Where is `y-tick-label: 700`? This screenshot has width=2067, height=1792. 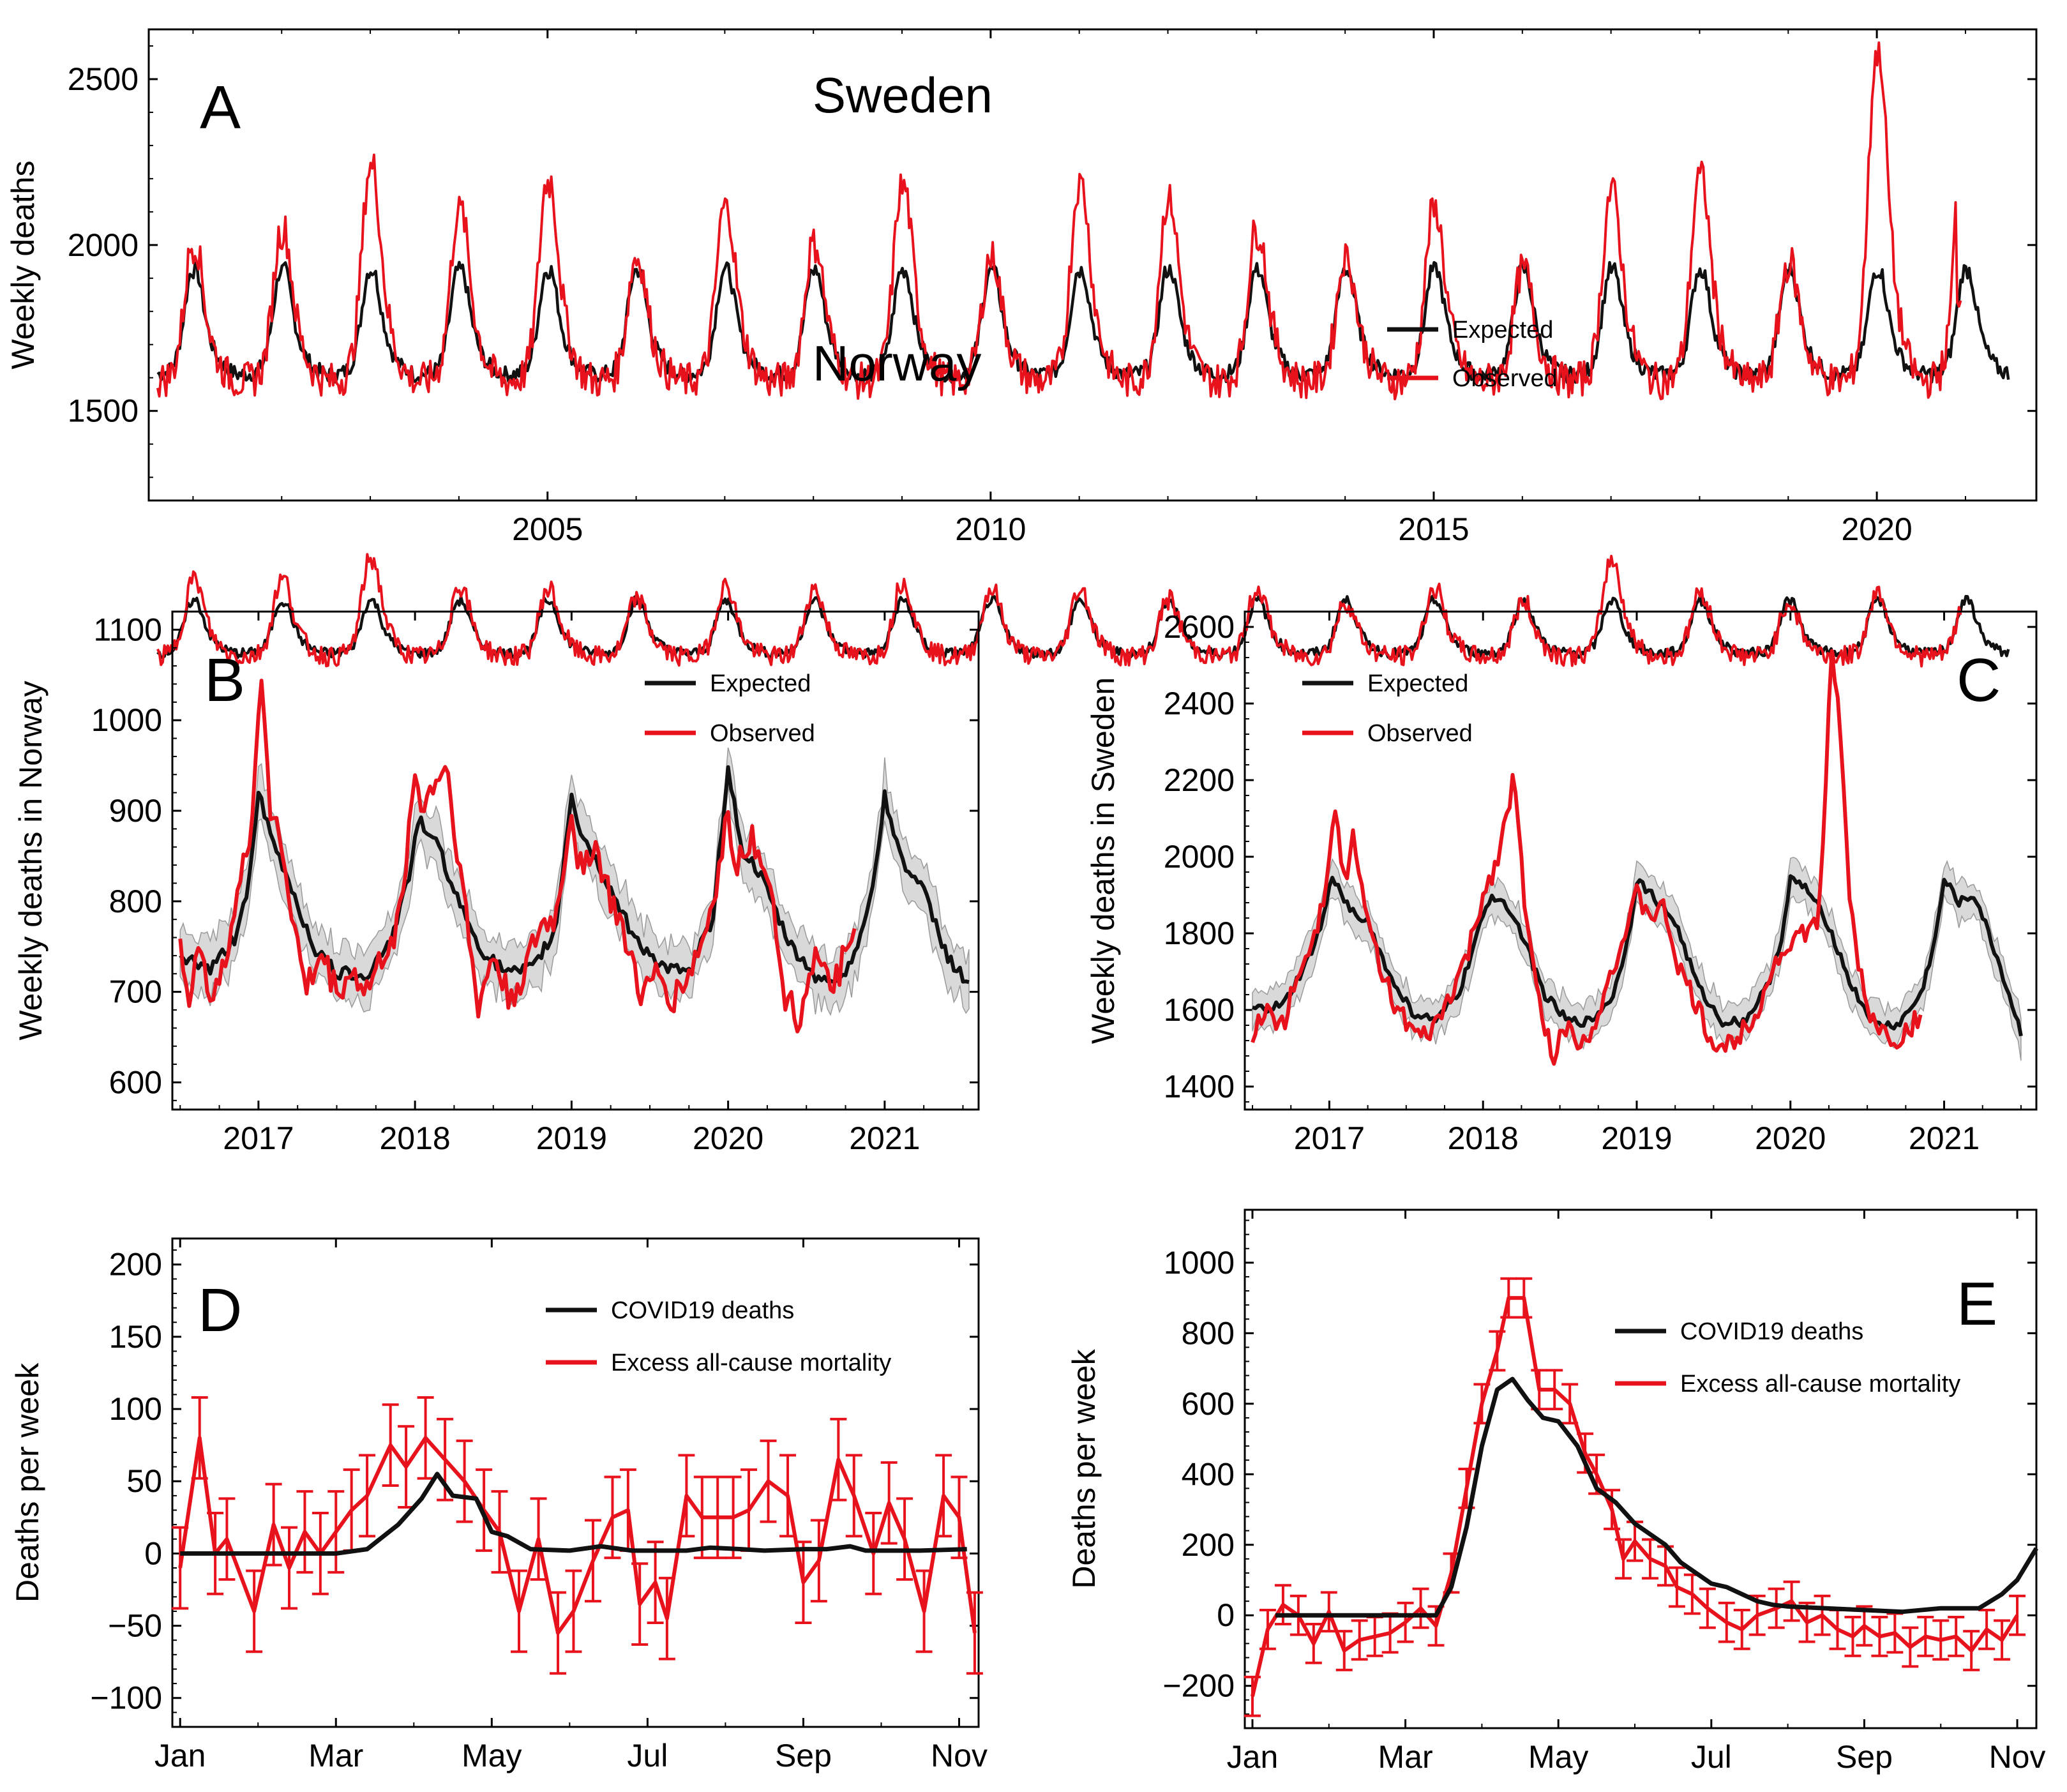
y-tick-label: 700 is located at coordinates (135, 992).